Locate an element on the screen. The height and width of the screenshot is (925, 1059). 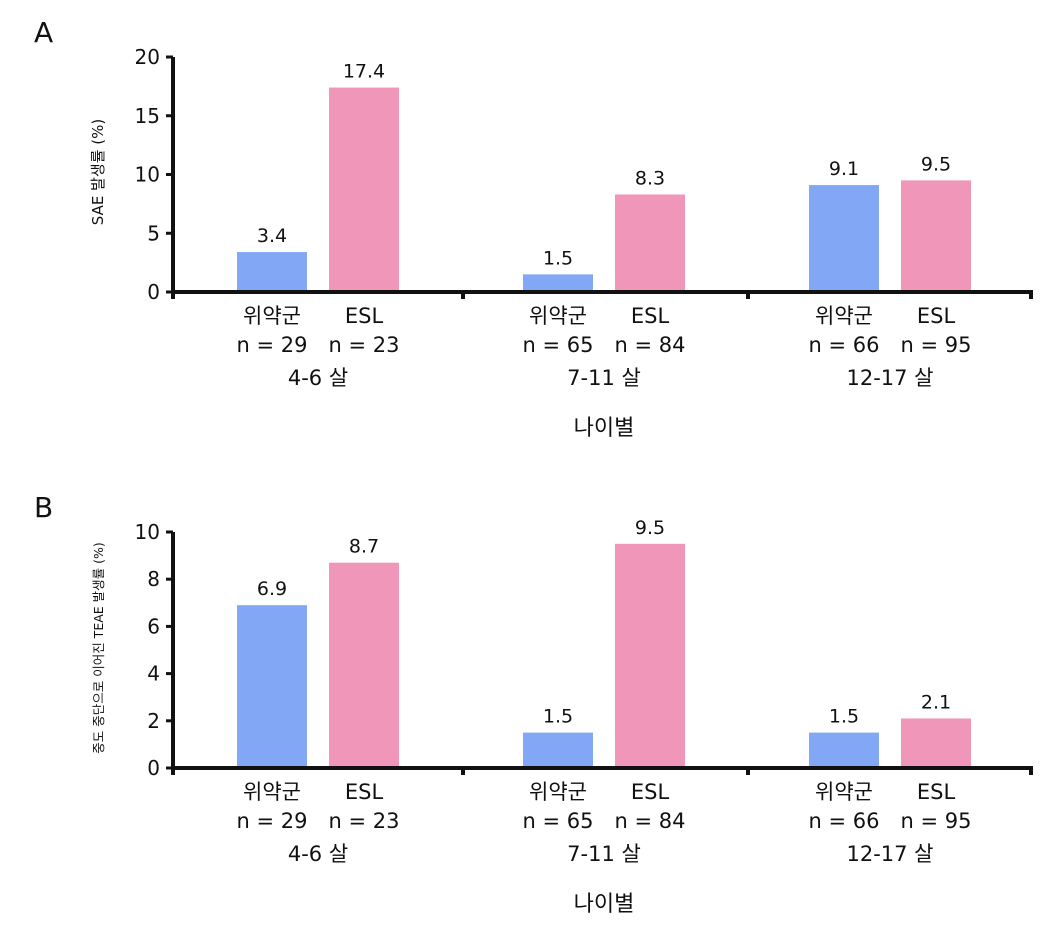
panel-b-bar-name-0-1: ESL is located at coordinates (364, 792).